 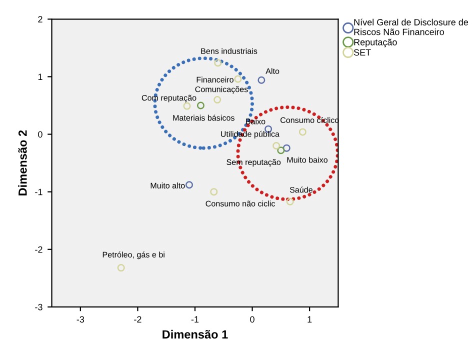 What do you see at coordinates (138, 319) in the screenshot?
I see `x-tick-label: -2` at bounding box center [138, 319].